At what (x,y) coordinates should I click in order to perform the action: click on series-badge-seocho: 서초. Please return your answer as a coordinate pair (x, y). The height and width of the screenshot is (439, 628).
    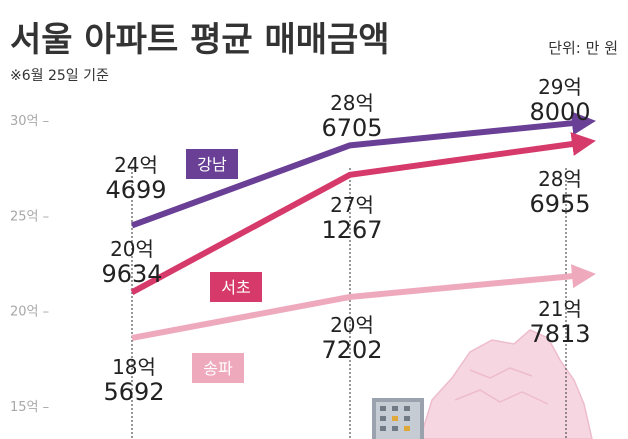
    Looking at the image, I should click on (236, 287).